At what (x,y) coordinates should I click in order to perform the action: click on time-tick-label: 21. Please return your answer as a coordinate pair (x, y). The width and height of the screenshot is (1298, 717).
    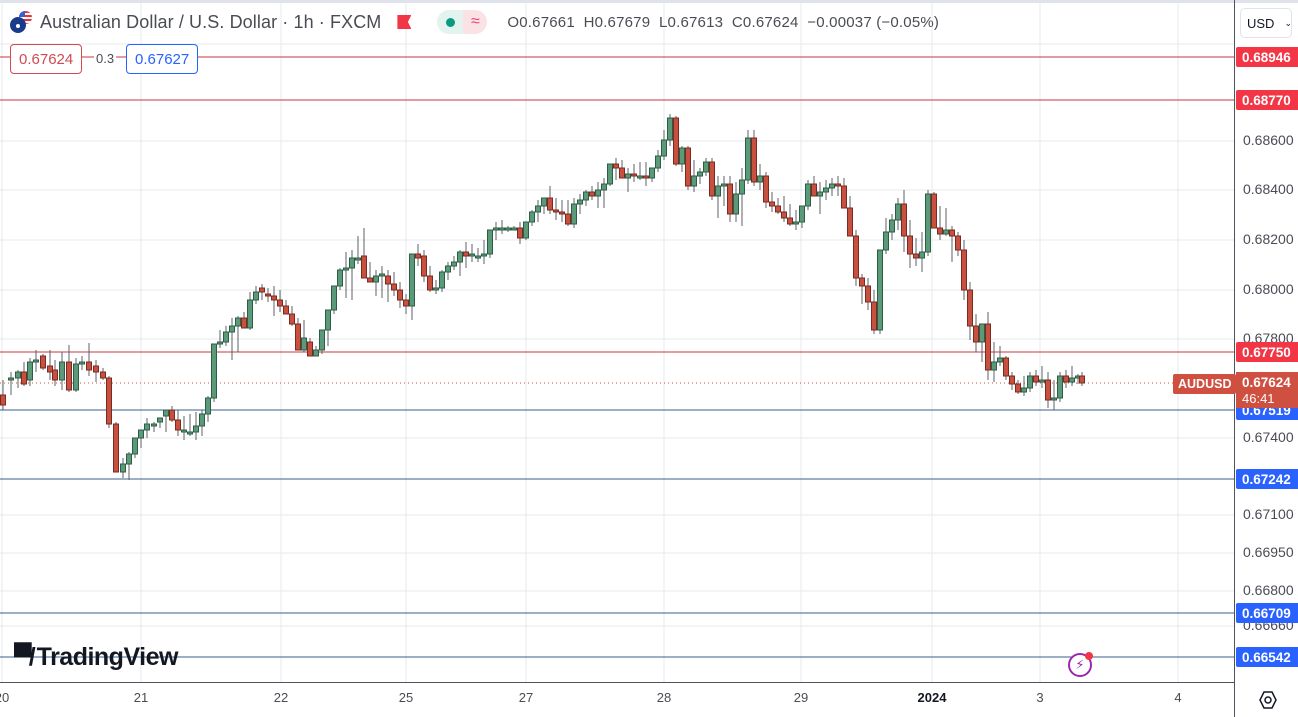
    Looking at the image, I should click on (141, 697).